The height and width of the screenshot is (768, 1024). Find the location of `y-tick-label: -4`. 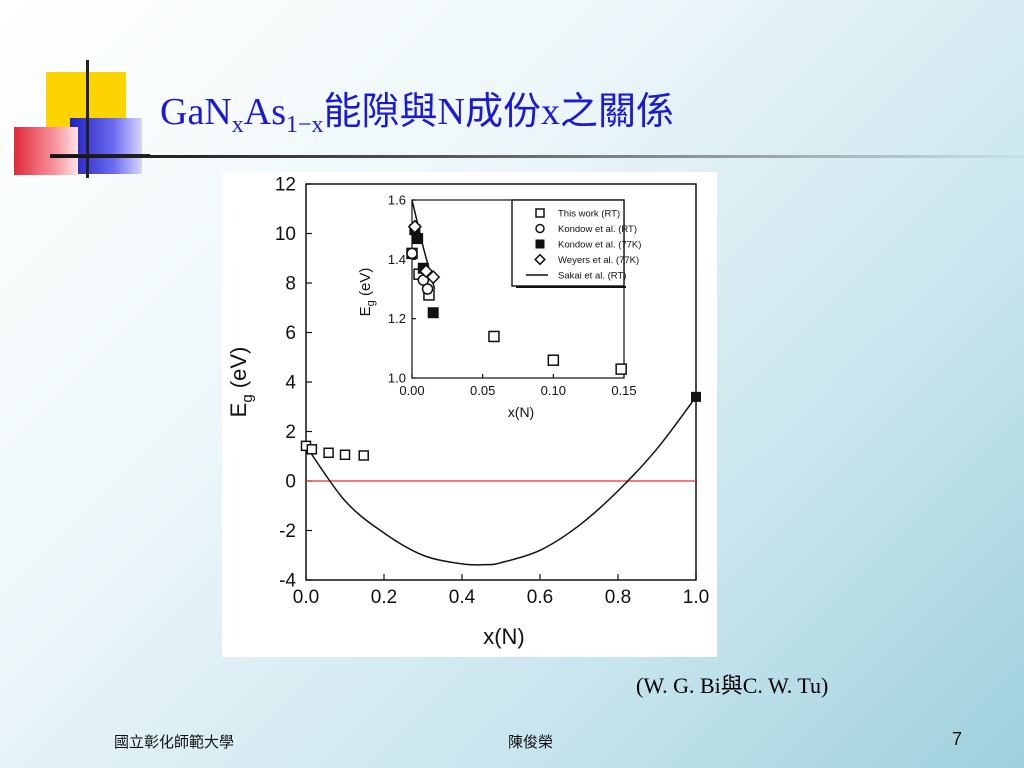

y-tick-label: -4 is located at coordinates (287, 581).